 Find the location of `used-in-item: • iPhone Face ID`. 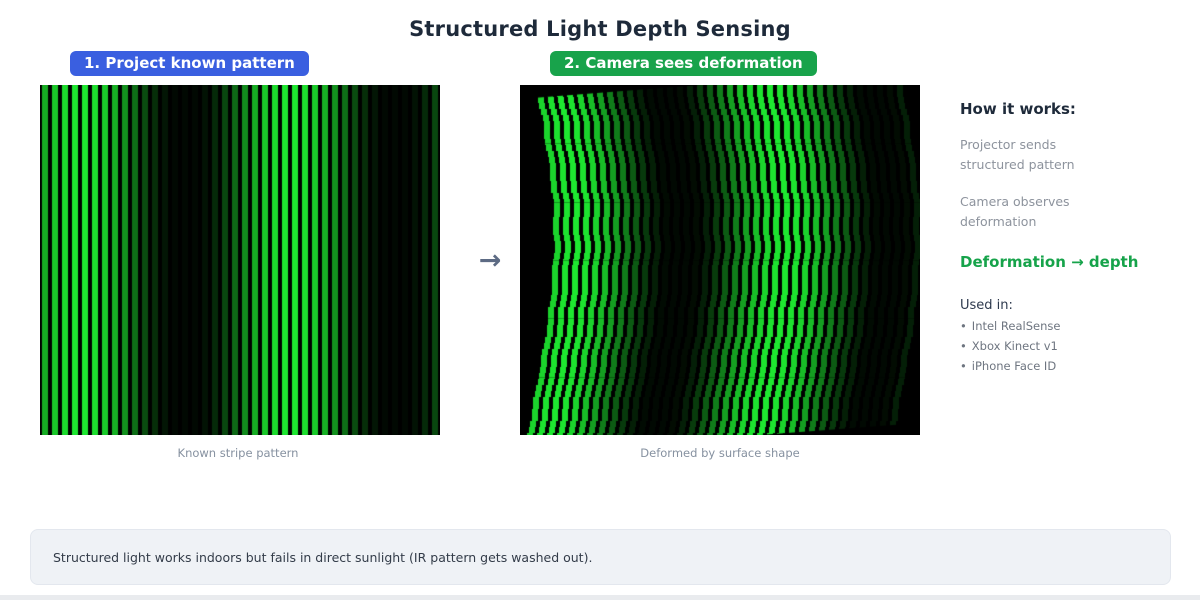

used-in-item: • iPhone Face ID is located at coordinates (1035, 366).